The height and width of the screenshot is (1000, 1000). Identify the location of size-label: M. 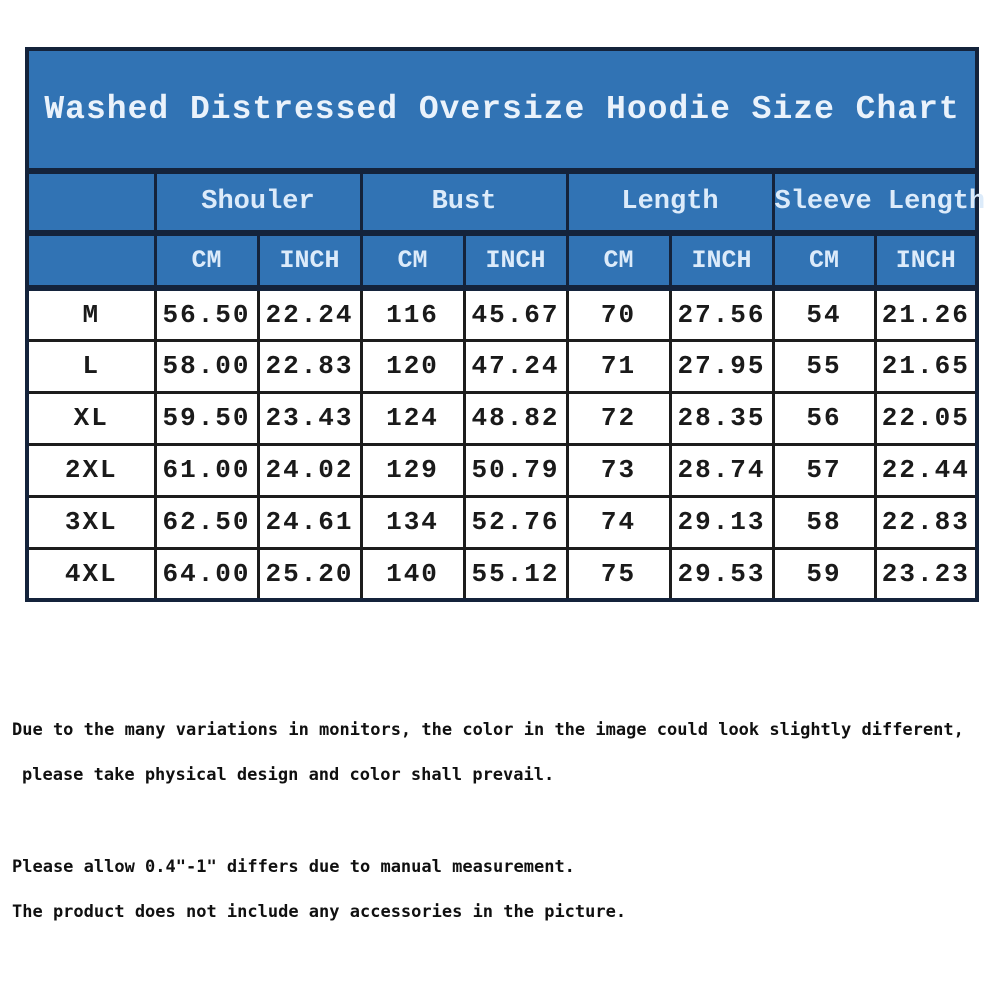
(91, 314).